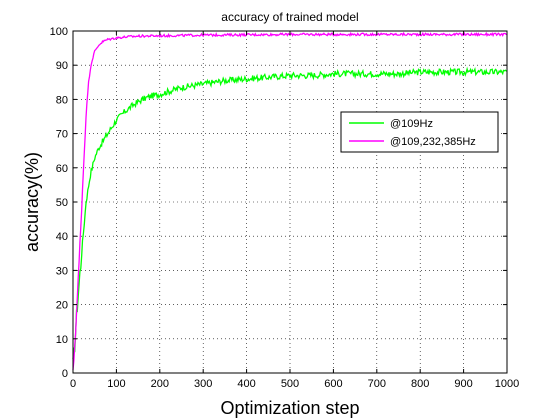 The image size is (560, 420). Describe the element at coordinates (377, 384) in the screenshot. I see `x-tick-label: 700` at that location.